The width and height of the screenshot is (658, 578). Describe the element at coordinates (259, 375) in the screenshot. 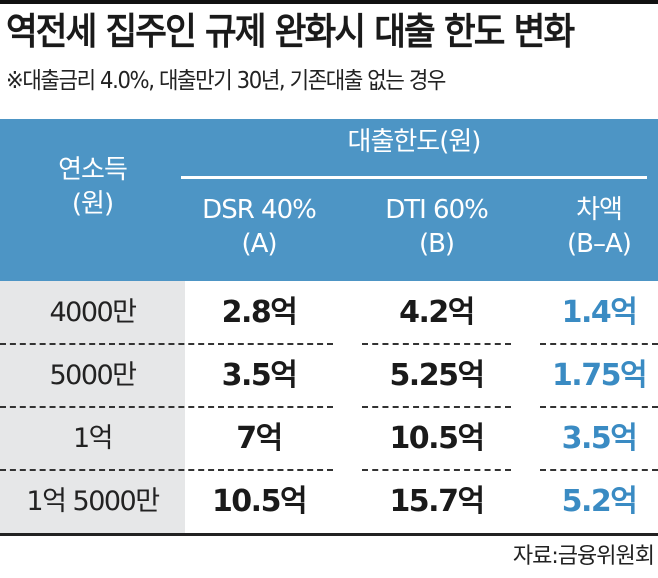

I see `cell-dsr: 3.5억` at that location.